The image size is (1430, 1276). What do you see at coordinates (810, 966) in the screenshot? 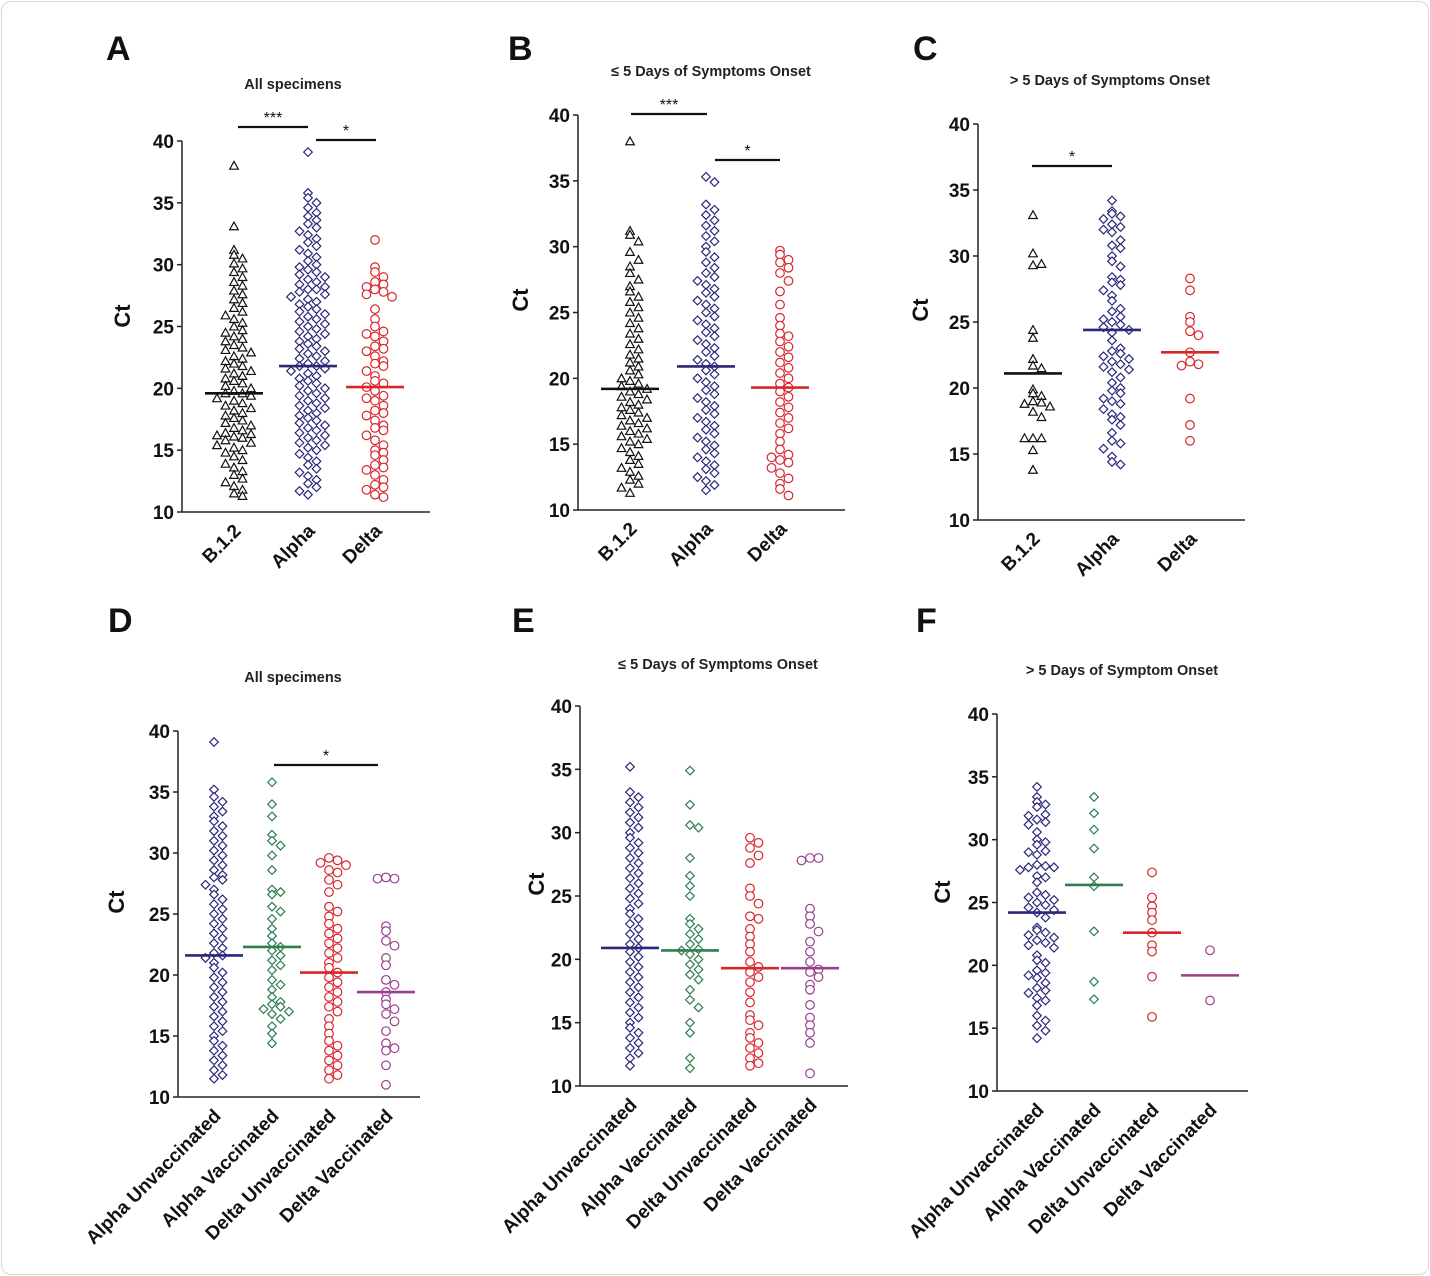
I see `series-delta-vaccinated` at bounding box center [810, 966].